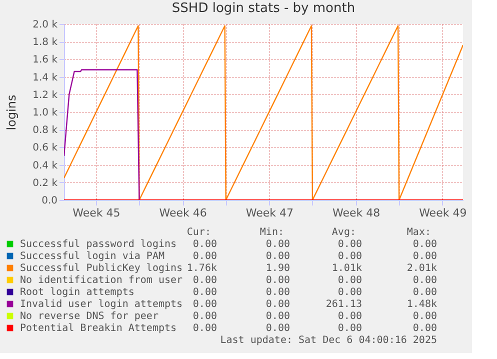  What do you see at coordinates (347, 268) in the screenshot?
I see `text: 1.01k` at bounding box center [347, 268].